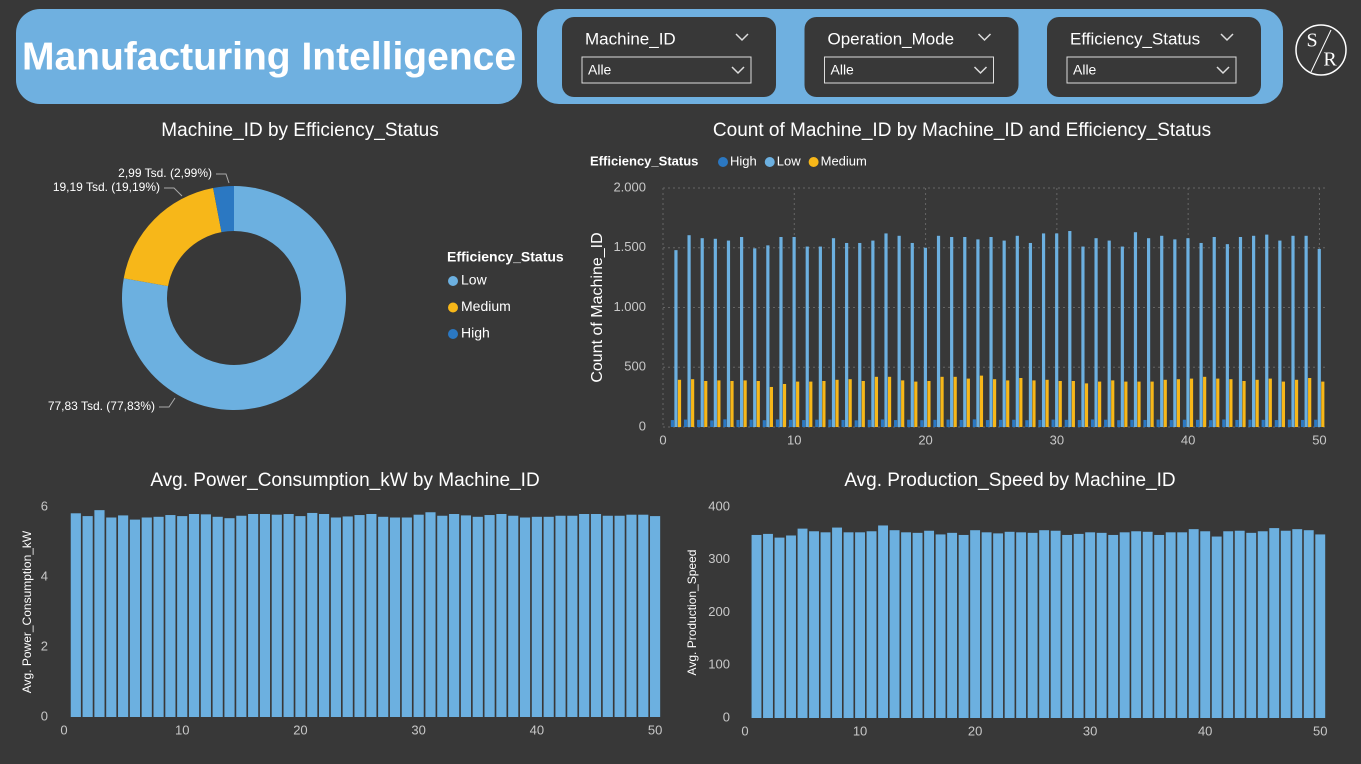 The height and width of the screenshot is (764, 1361). I want to click on y-tick-label: 100, so click(719, 664).